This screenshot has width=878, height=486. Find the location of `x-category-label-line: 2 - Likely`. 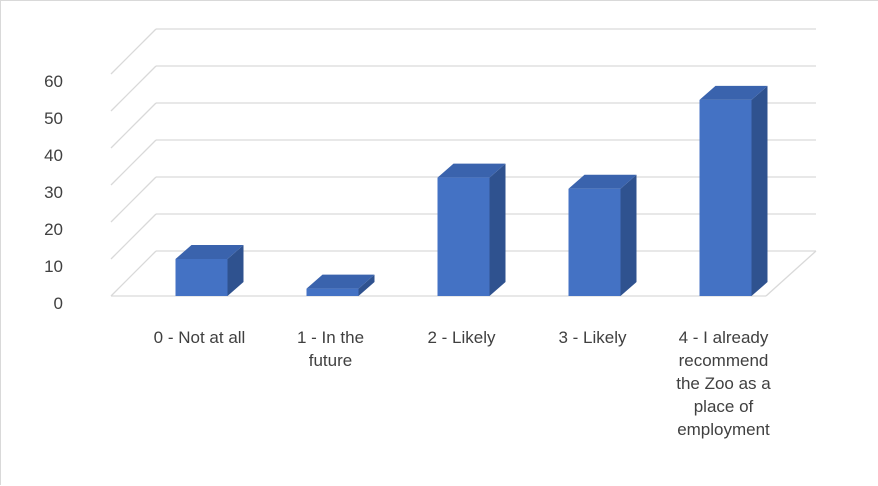

x-category-label-line: 2 - Likely is located at coordinates (461, 337).